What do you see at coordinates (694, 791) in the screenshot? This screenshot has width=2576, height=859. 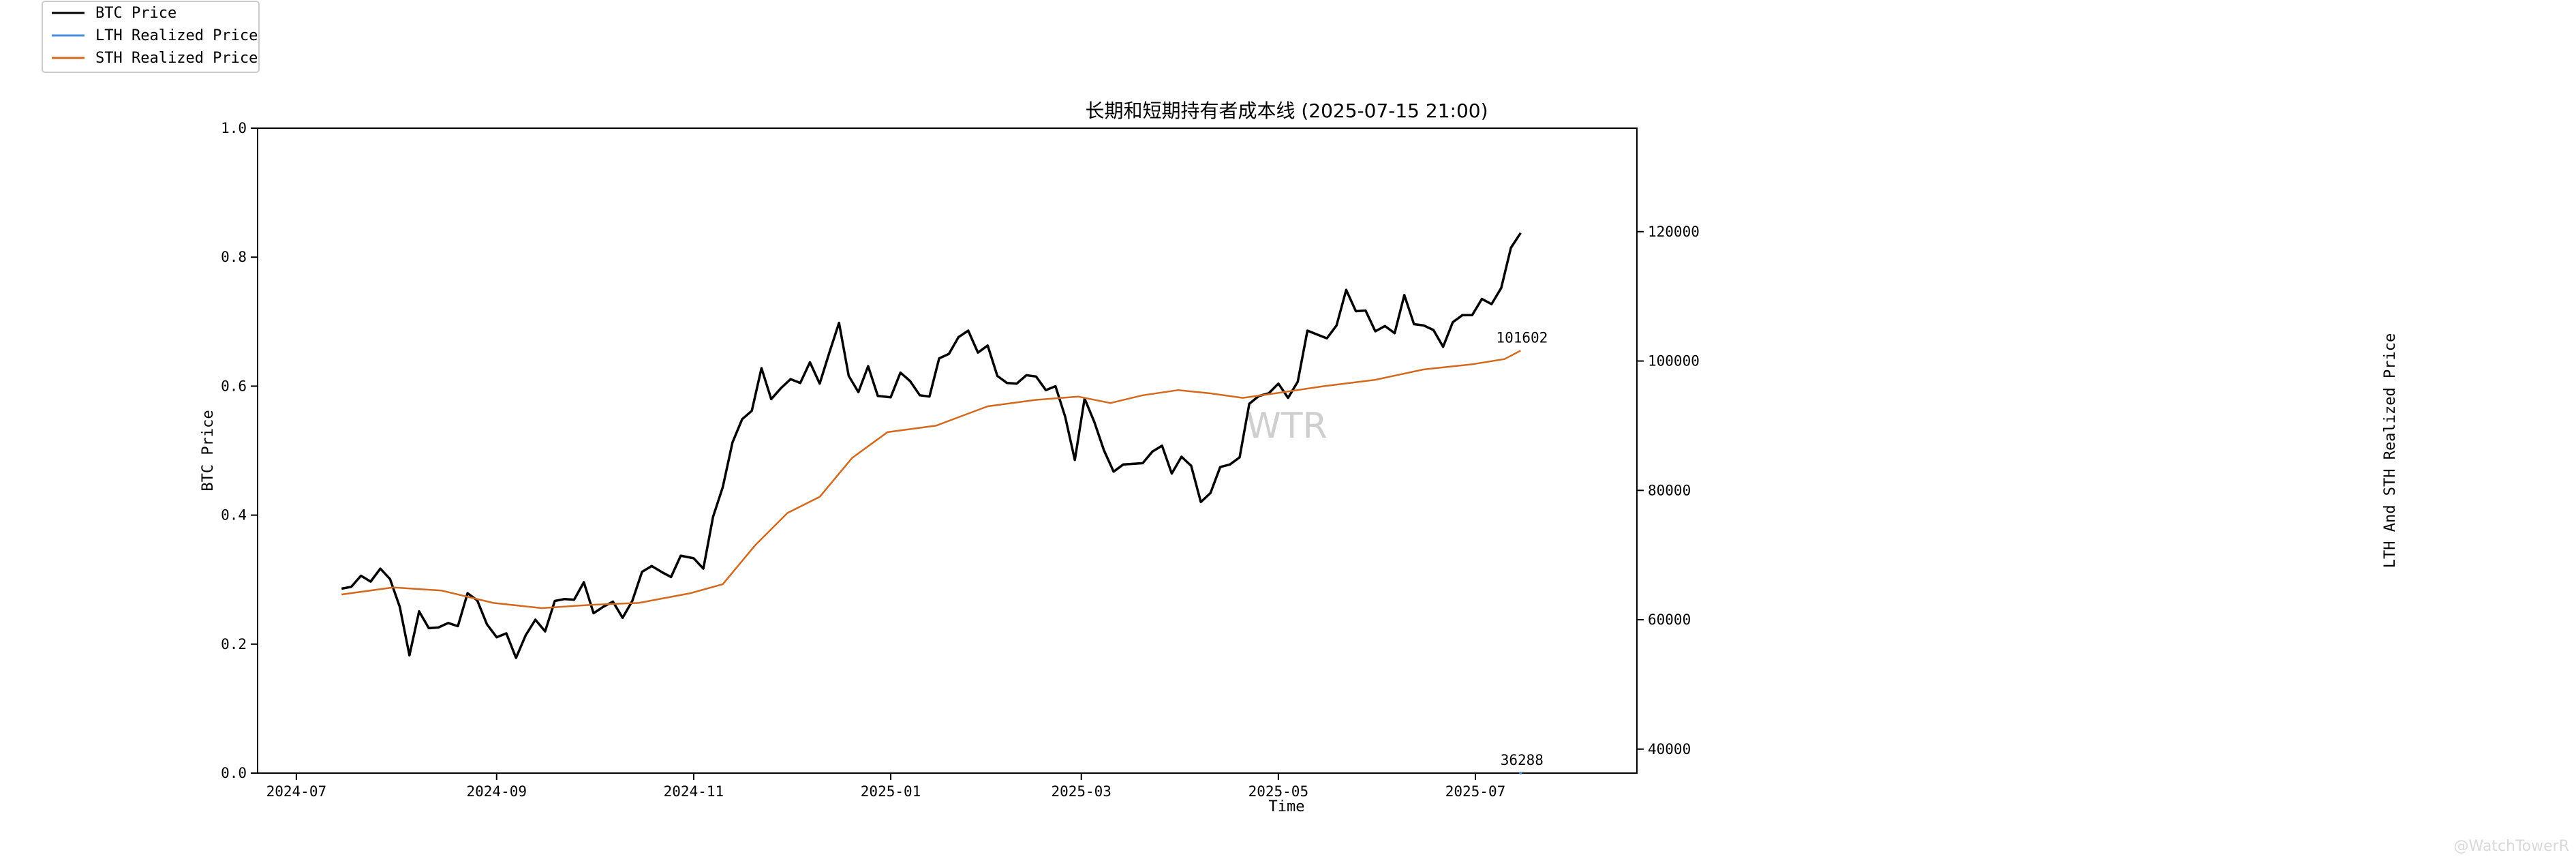 I see `x-tick-label: 2024-11` at bounding box center [694, 791].